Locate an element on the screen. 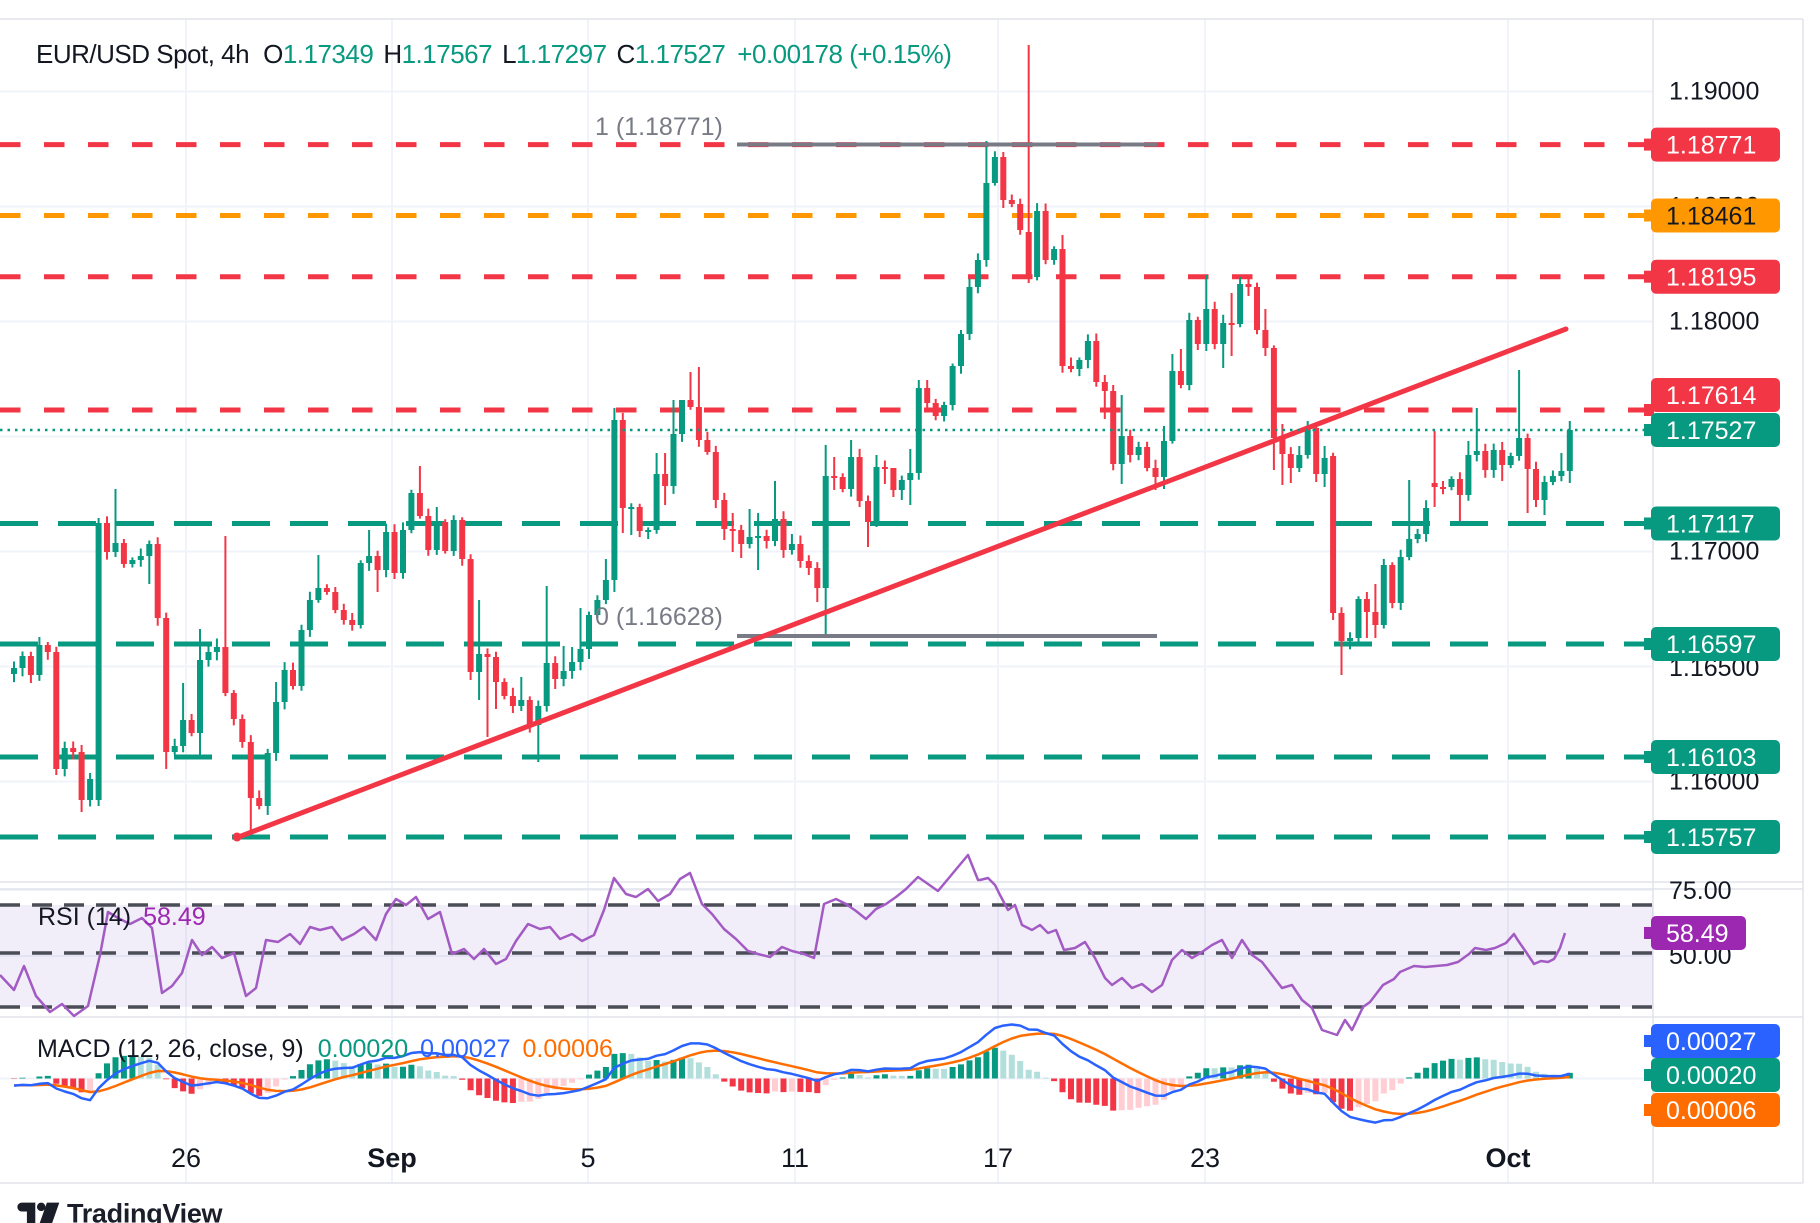 The height and width of the screenshot is (1223, 1820). svg-text: 17 is located at coordinates (998, 1158).